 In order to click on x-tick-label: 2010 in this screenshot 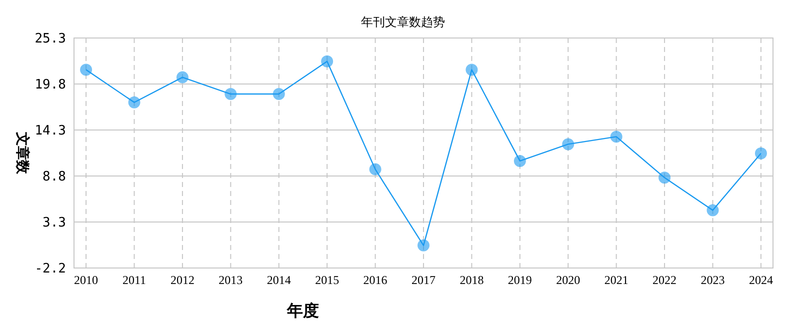, I will do `click(86, 280)`.